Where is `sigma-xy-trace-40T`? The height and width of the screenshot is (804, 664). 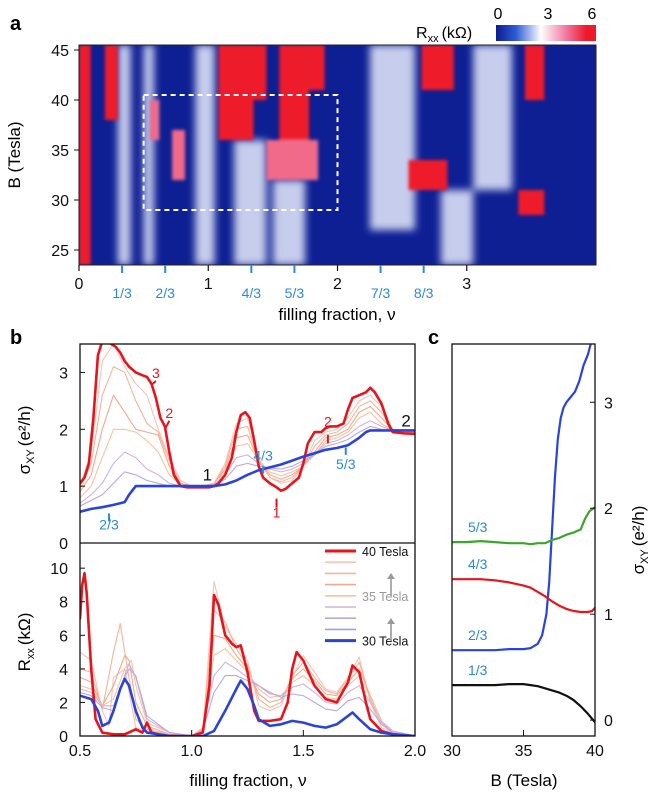
sigma-xy-trace-40T is located at coordinates (247, 418).